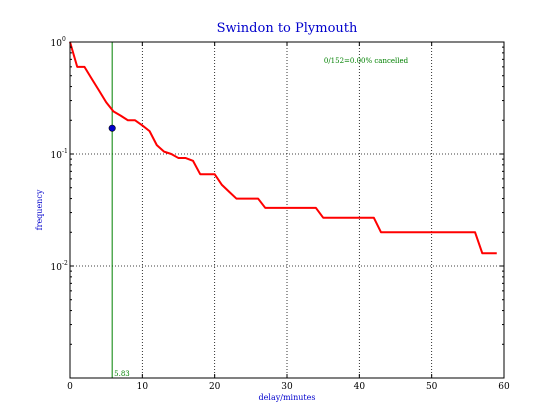  Describe the element at coordinates (39, 209) in the screenshot. I see `y-axis-label: frequency` at that location.